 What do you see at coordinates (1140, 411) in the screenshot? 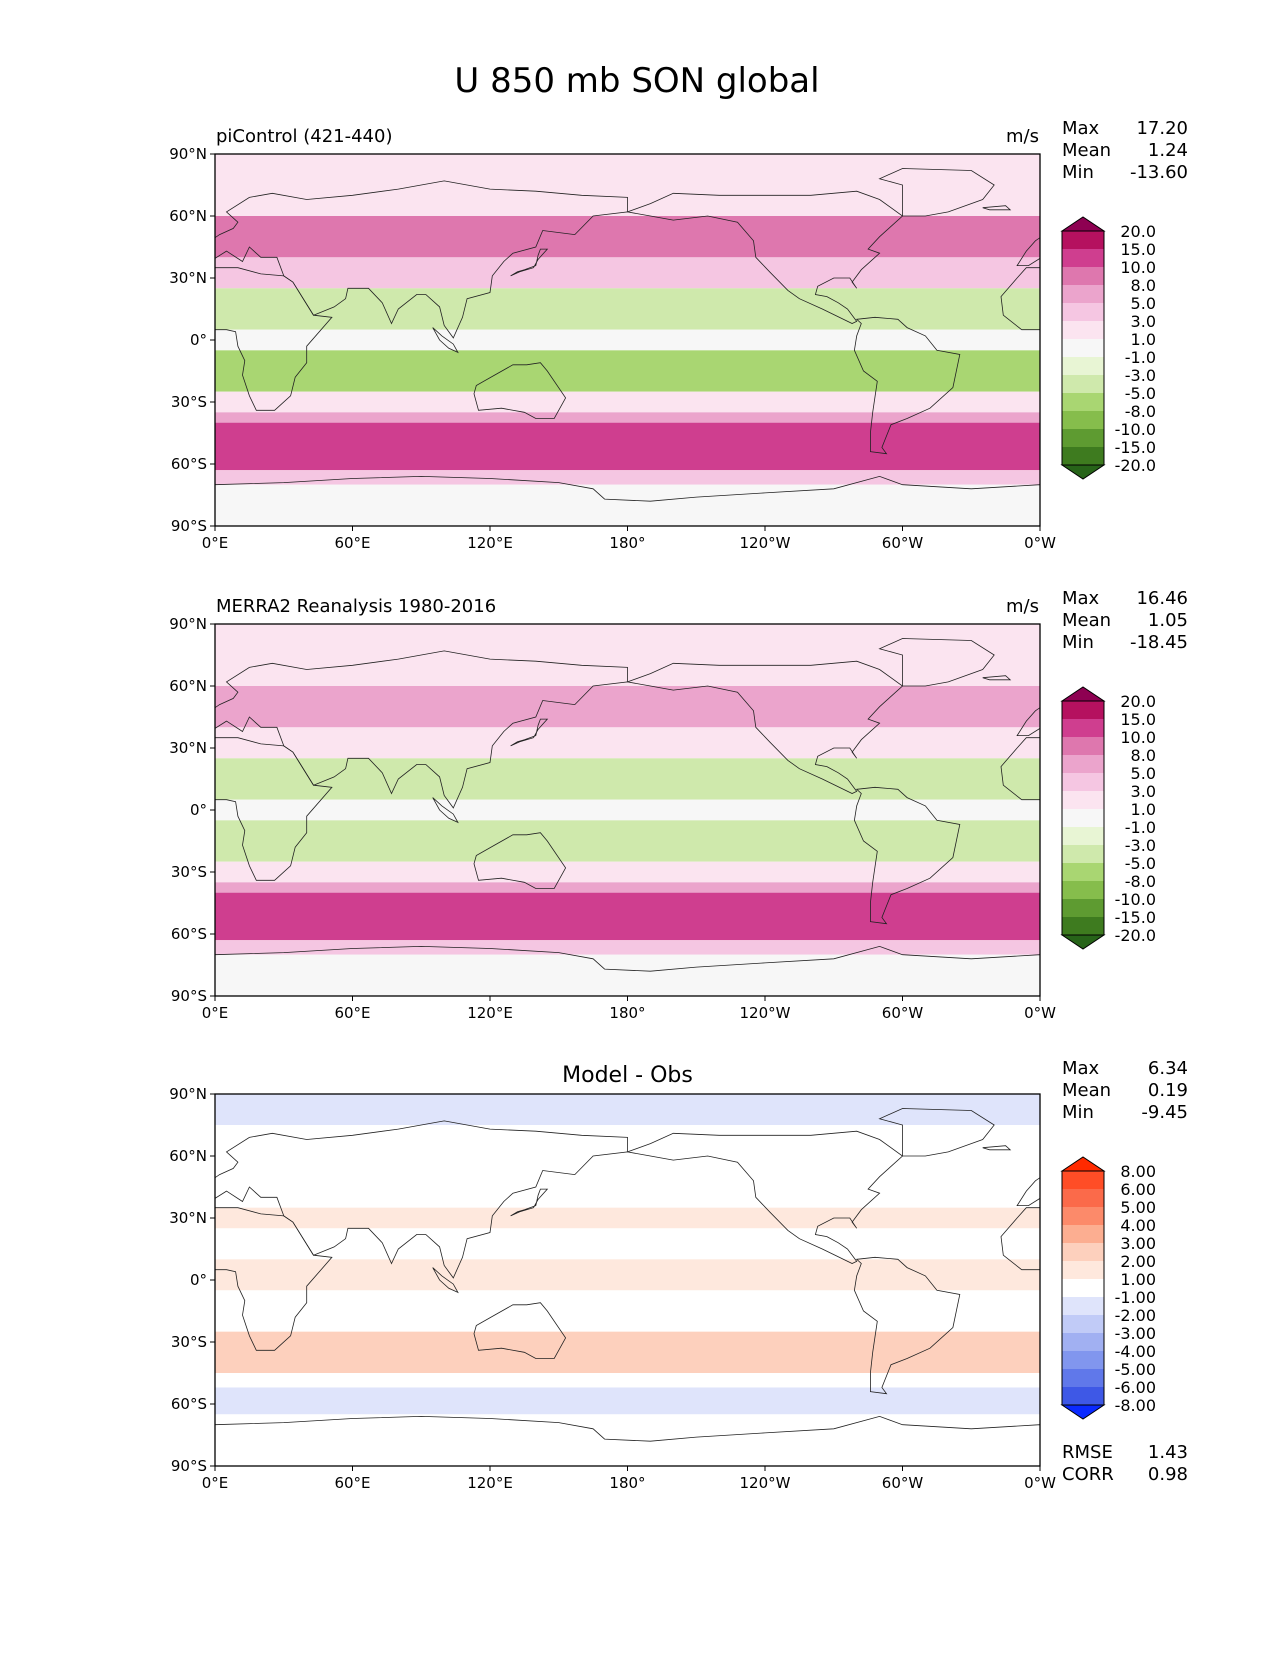
I see `colorbar-label: -8.0` at bounding box center [1140, 411].